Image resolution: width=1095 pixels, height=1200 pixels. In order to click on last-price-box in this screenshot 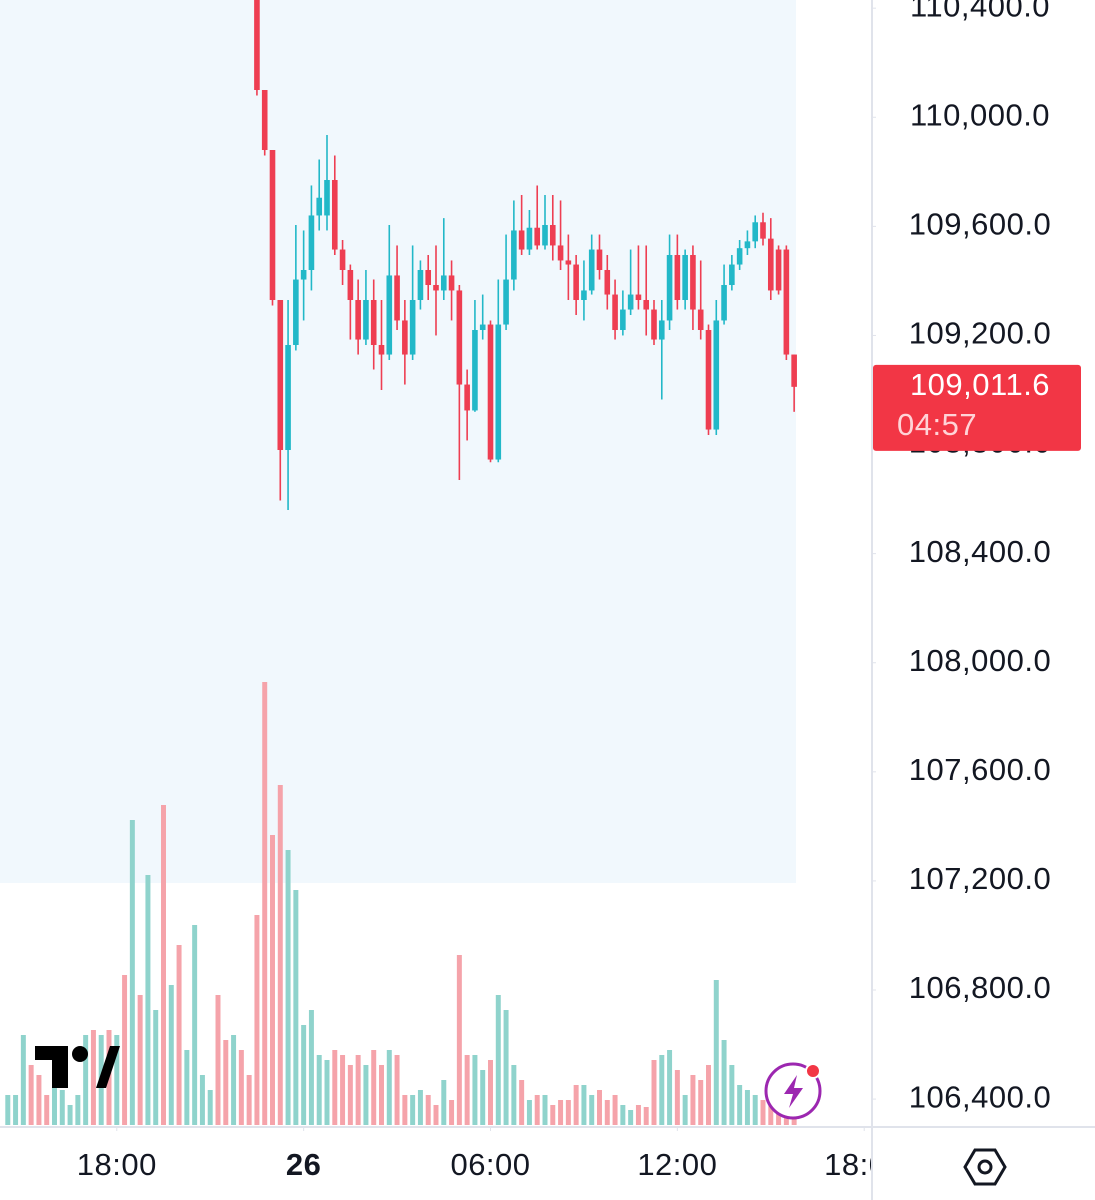, I will do `click(977, 407)`.